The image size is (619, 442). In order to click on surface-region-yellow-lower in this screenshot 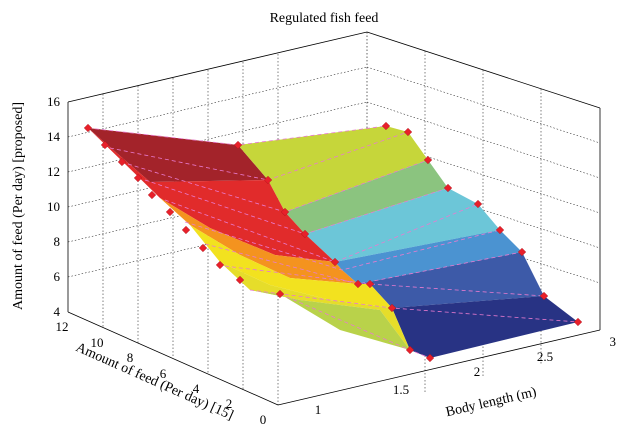, I will do `click(315, 306)`.